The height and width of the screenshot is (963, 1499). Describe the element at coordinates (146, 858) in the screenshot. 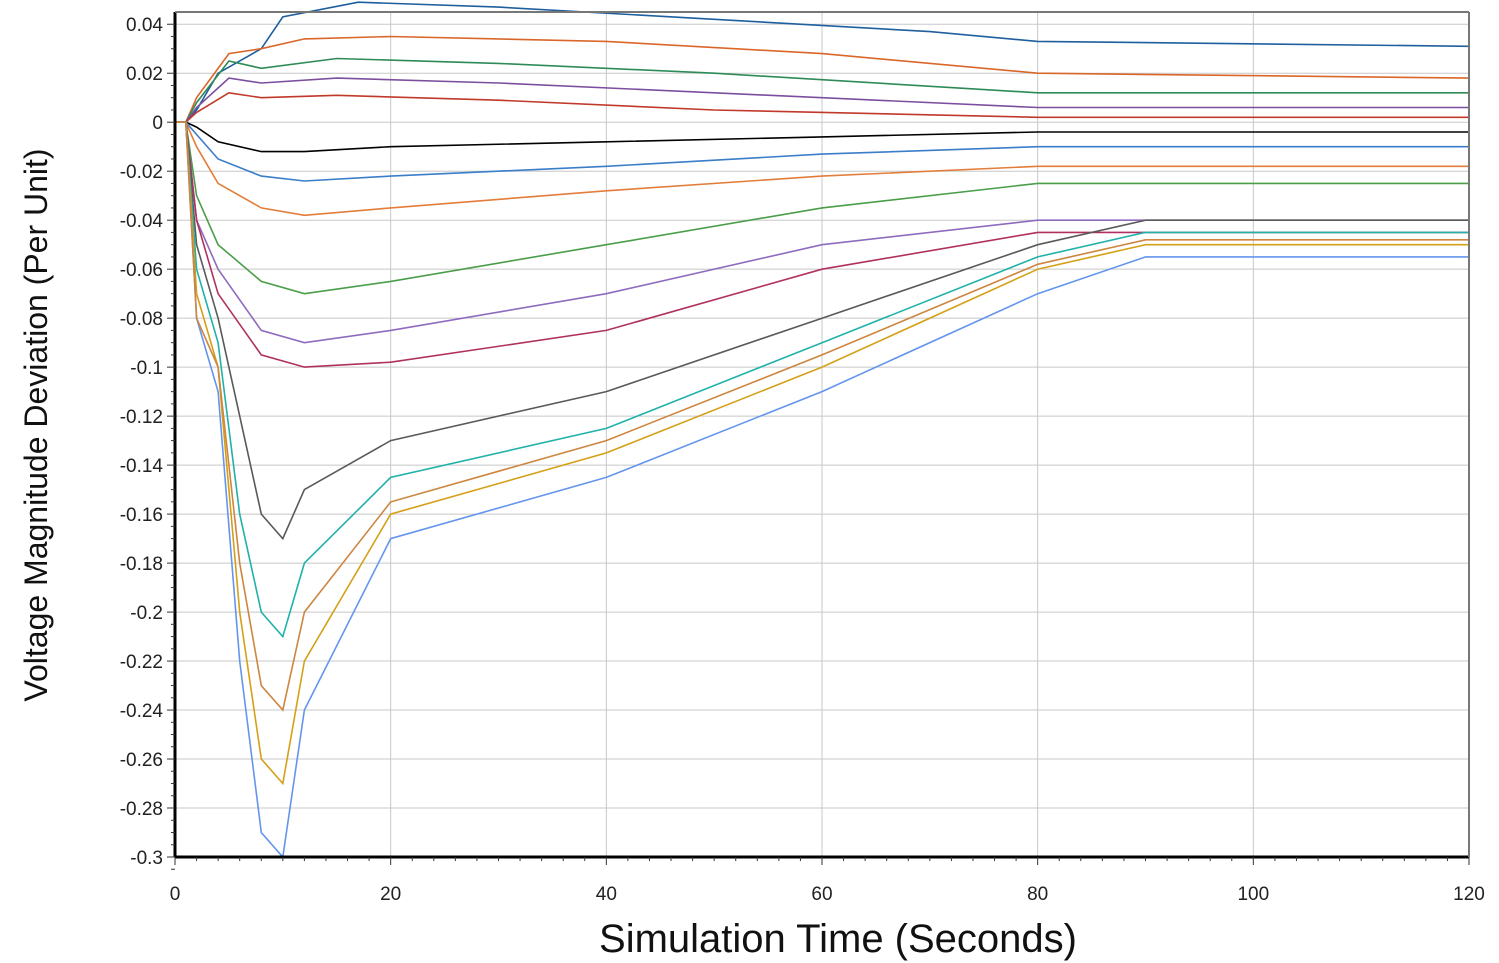

I see `y-tick-label: -0.3` at that location.